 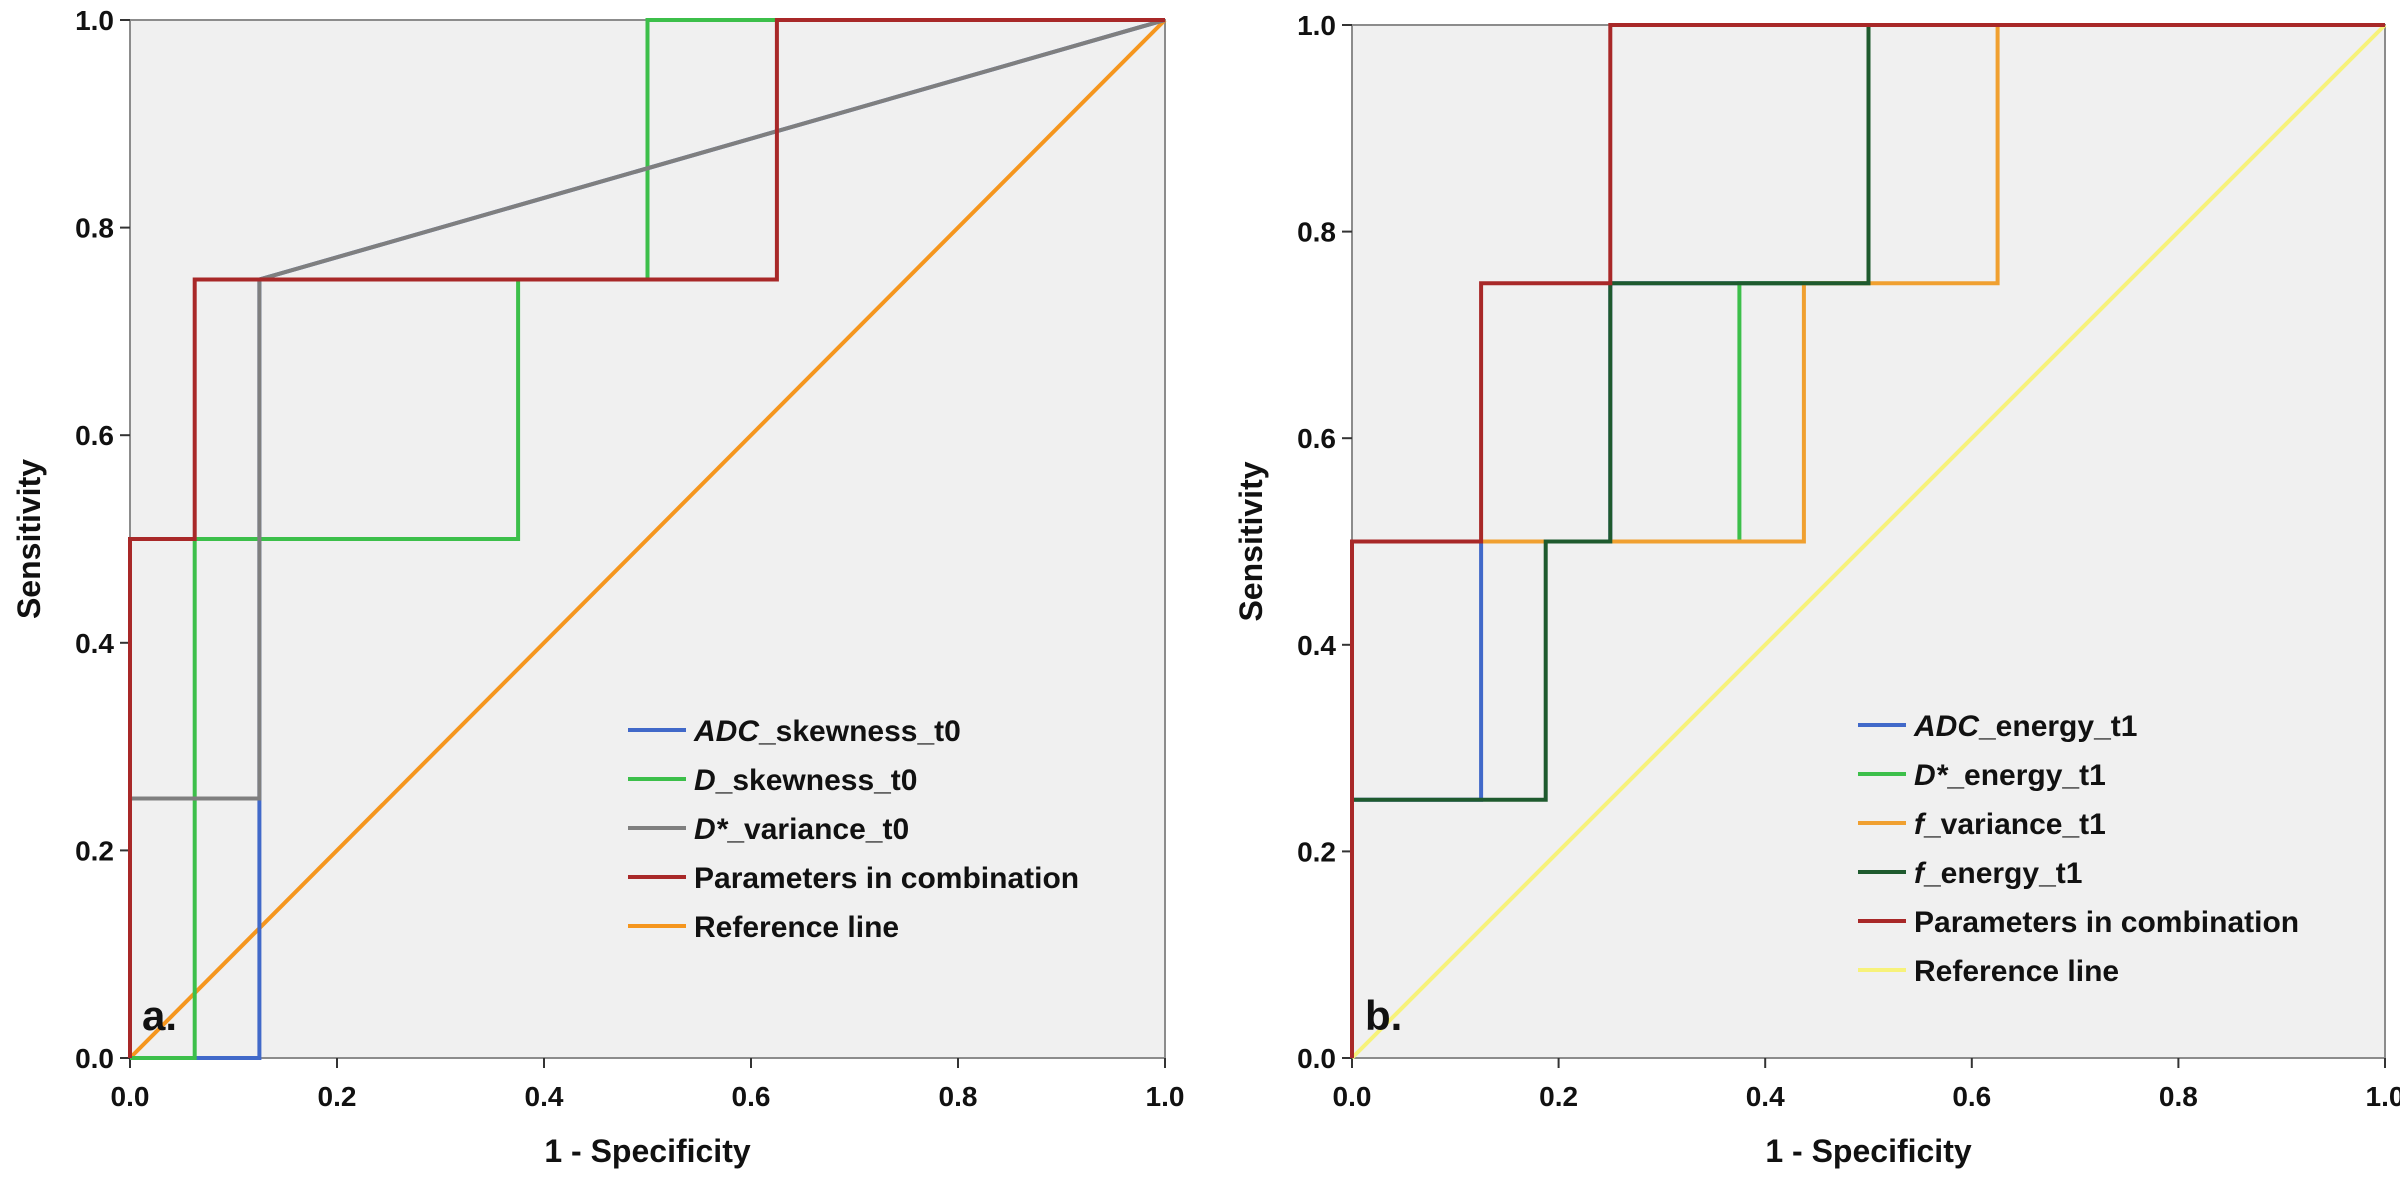 I want to click on legend-label-d-energy-t1: D*_energy_t1, so click(x=2010, y=775).